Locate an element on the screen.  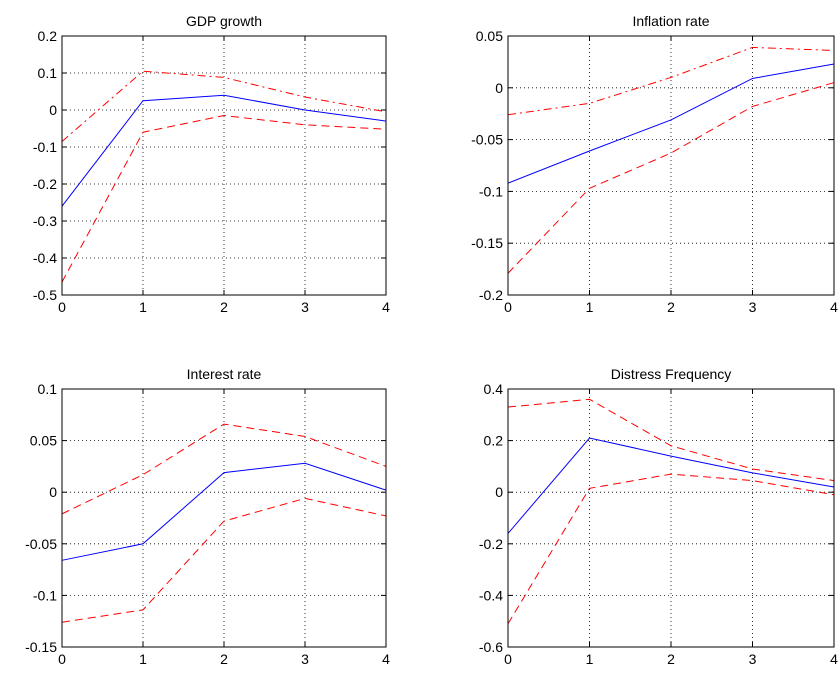
y-tick-label: 0.4 is located at coordinates (494, 389).